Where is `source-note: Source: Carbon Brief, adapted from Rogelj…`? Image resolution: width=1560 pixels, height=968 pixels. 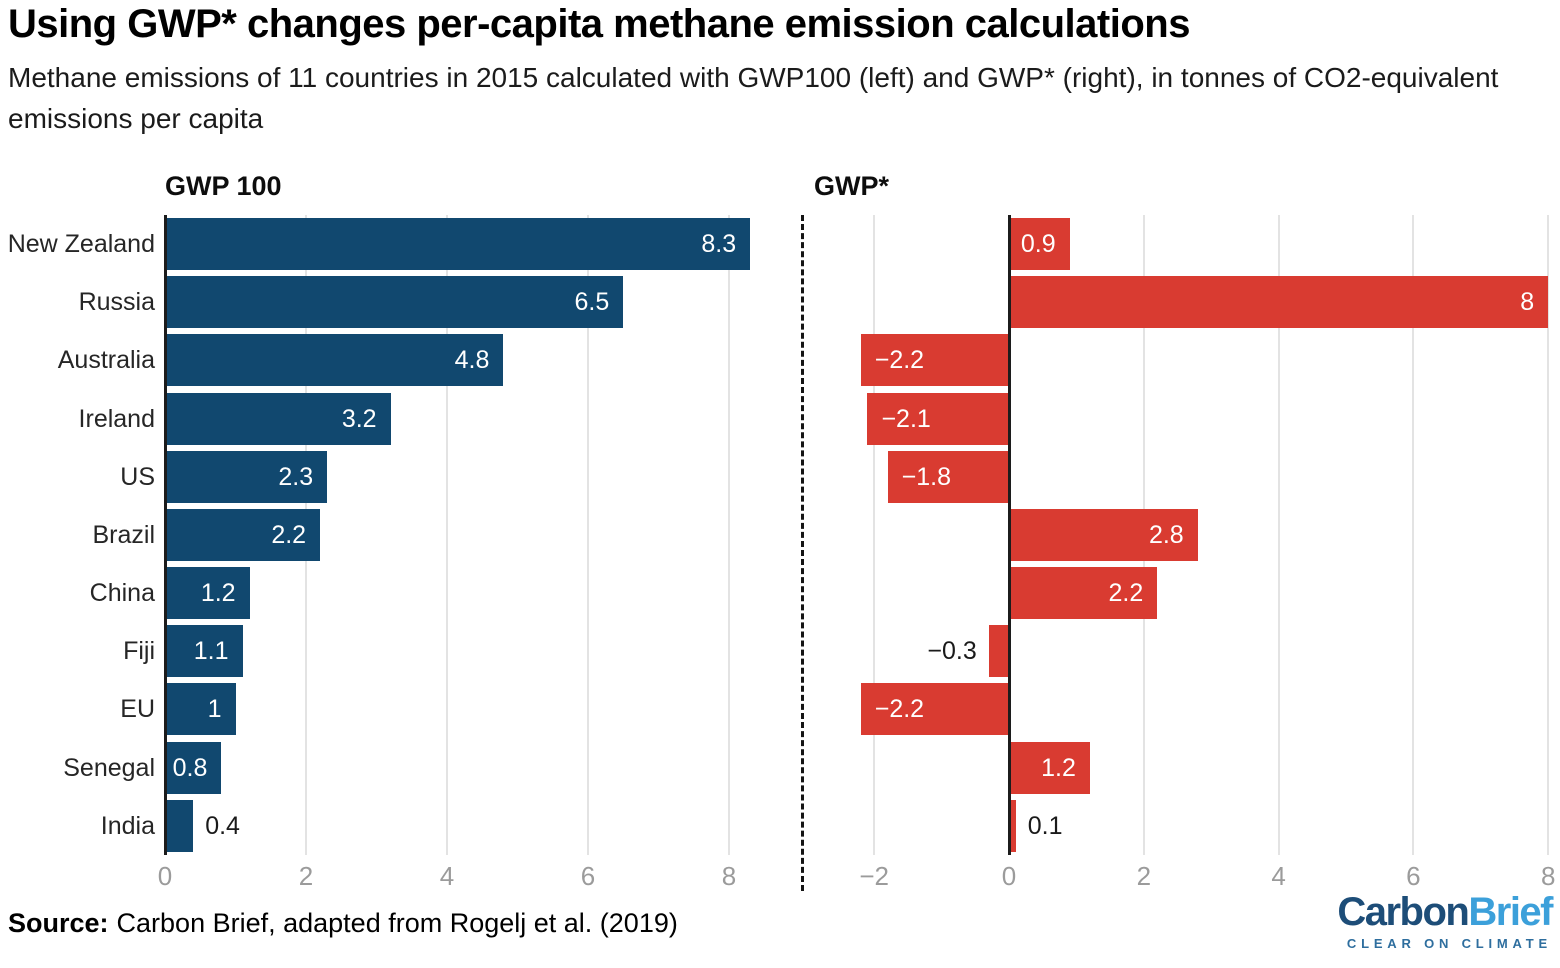
source-note: Source: Carbon Brief, adapted from Rogelj… is located at coordinates (343, 923).